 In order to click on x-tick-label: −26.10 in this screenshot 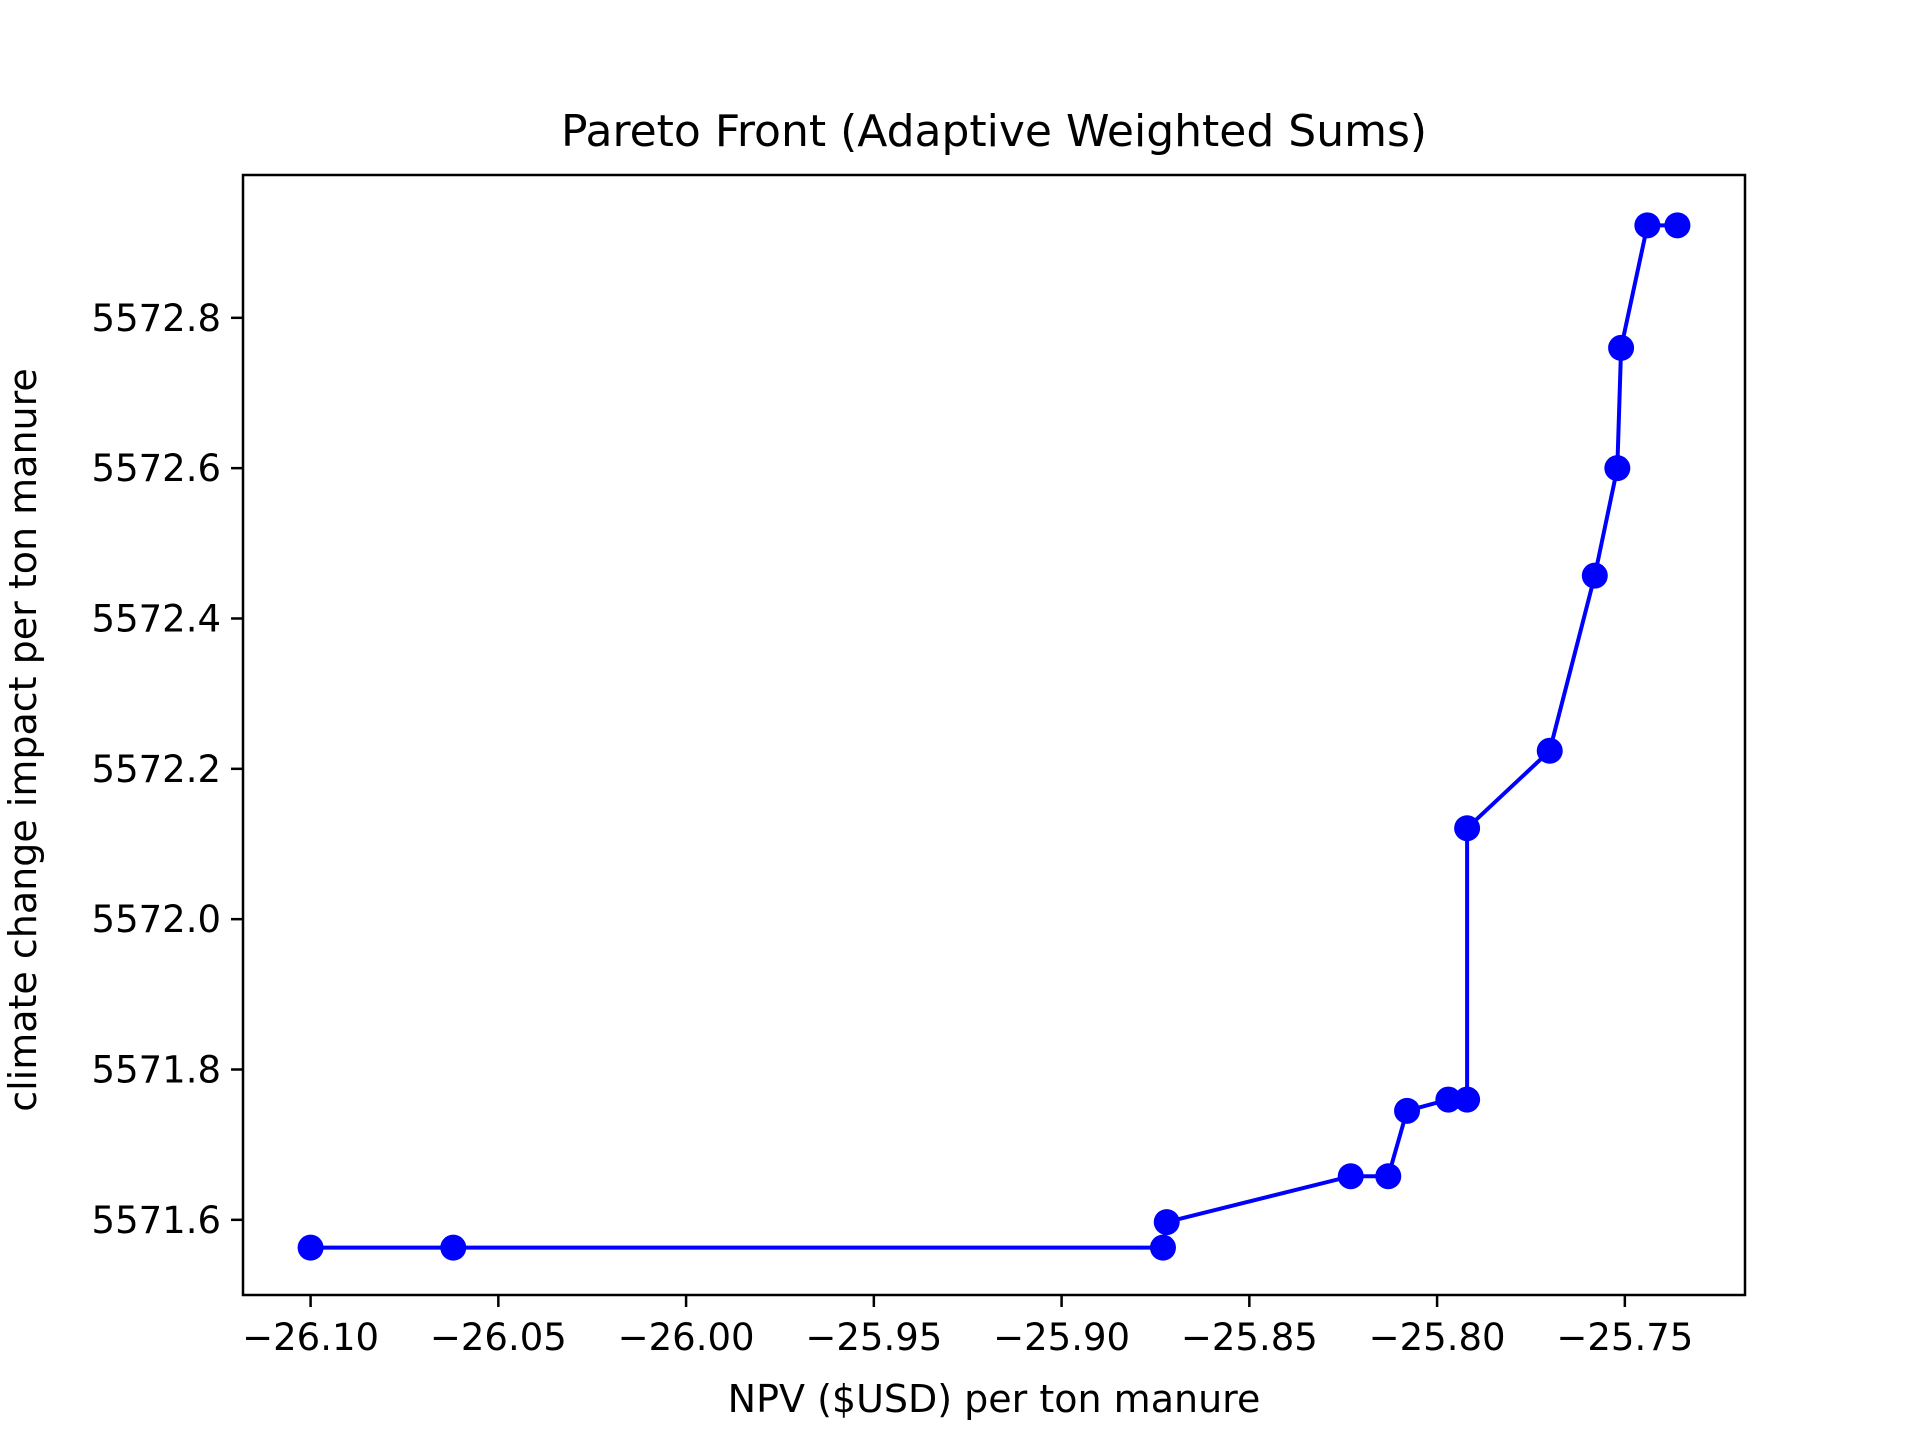, I will do `click(310, 1337)`.